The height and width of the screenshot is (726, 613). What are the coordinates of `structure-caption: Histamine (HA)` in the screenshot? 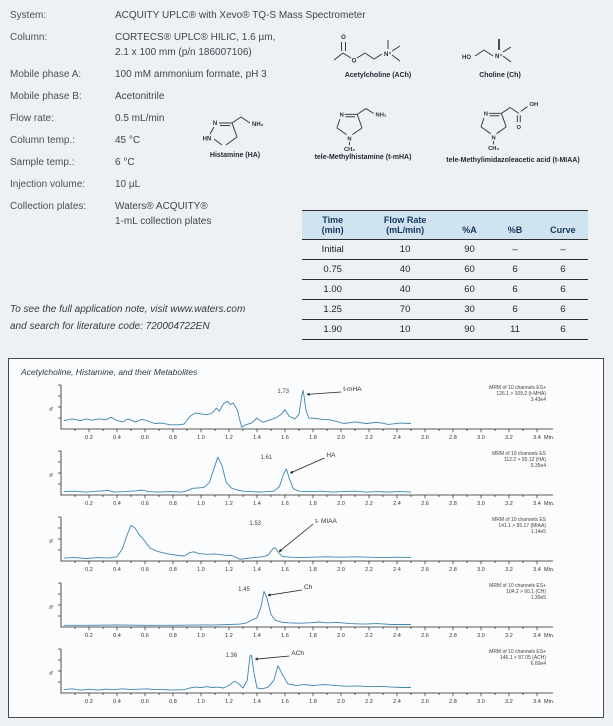 It's located at (235, 155).